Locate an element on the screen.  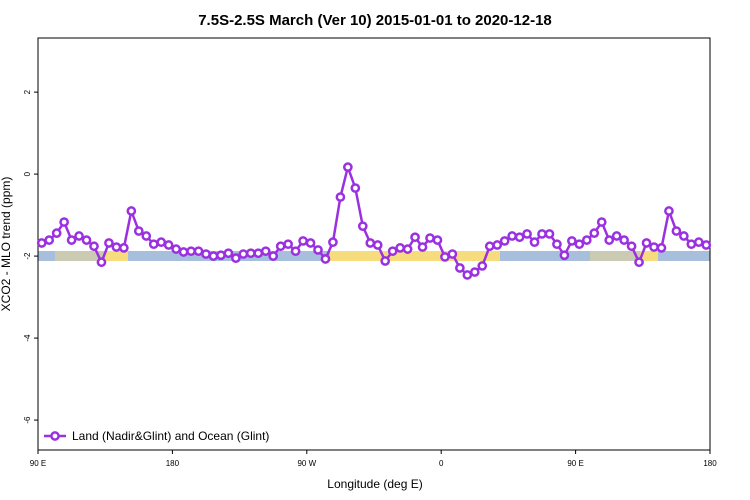
y-tick-label: -2 is located at coordinates (27, 256).